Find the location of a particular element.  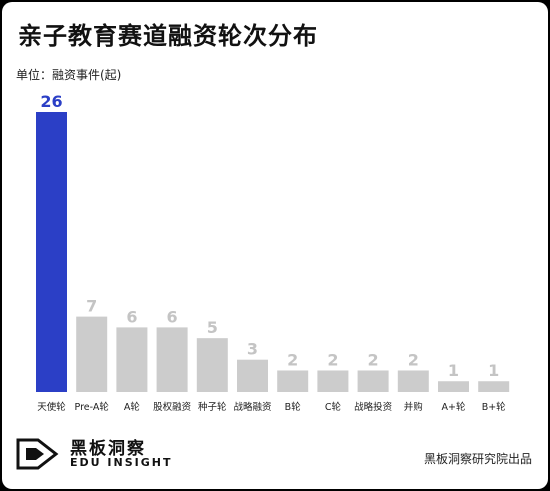

category-label-1: Pre-A轮 is located at coordinates (92, 407).